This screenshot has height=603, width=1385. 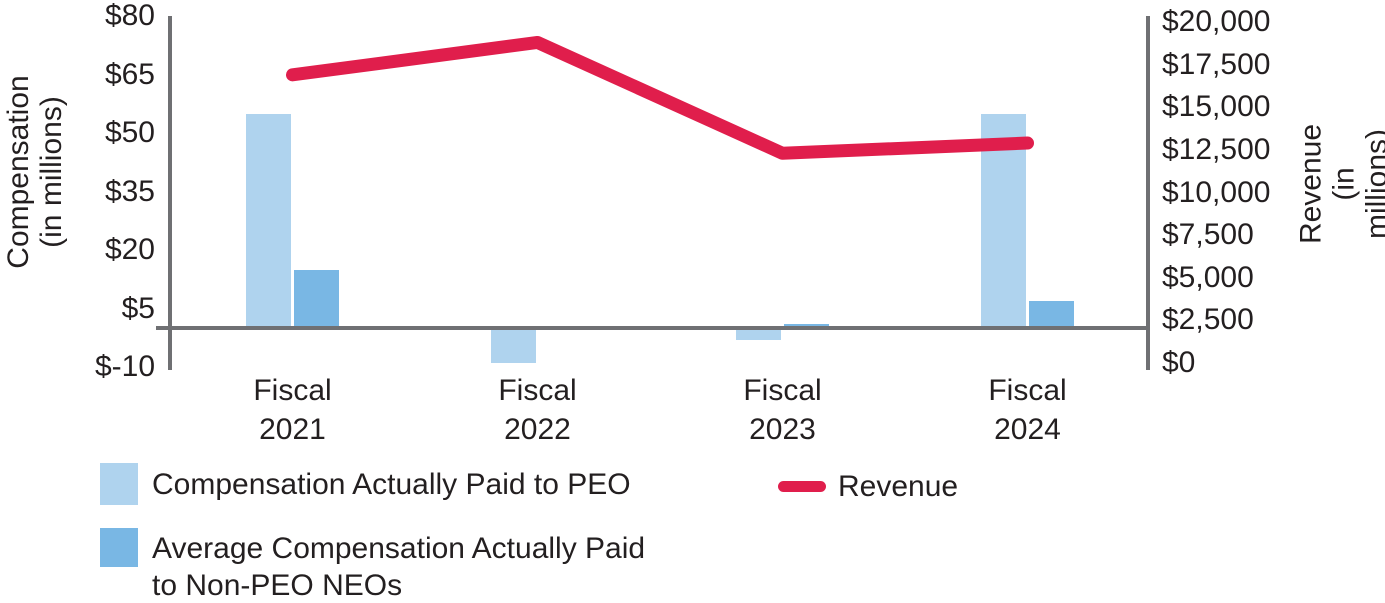 What do you see at coordinates (1027, 410) in the screenshot?
I see `x-axis-label-fiscal-2024: Fiscal 2024` at bounding box center [1027, 410].